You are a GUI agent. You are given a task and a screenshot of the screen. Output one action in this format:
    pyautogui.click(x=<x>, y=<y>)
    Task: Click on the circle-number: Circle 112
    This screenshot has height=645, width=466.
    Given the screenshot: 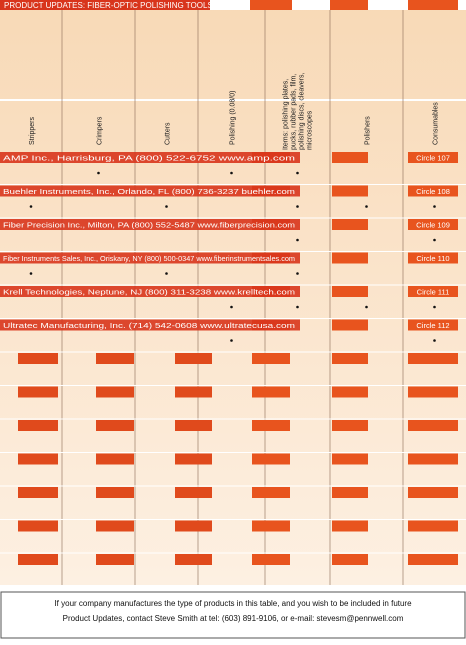 What is the action you would take?
    pyautogui.click(x=432, y=325)
    